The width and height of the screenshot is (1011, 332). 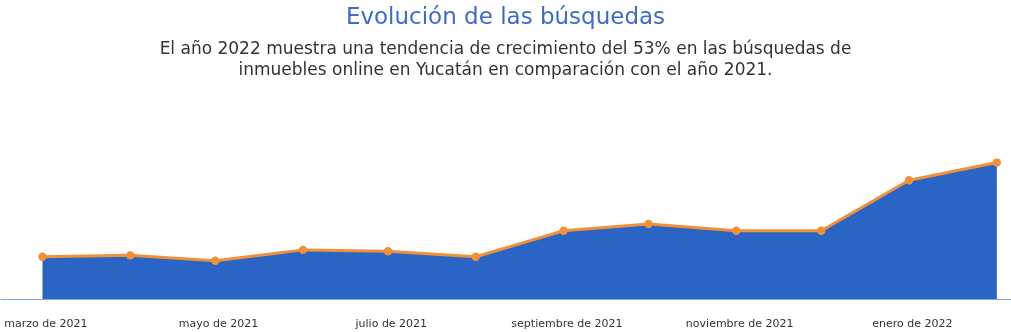 What do you see at coordinates (505, 58) in the screenshot?
I see `chart-subtitle: El año 2022 muestra una tendencia de crecimiento del 53% en las búsquedas de inmuebles online en Yucatán en comparación con el año 2021.` at bounding box center [505, 58].